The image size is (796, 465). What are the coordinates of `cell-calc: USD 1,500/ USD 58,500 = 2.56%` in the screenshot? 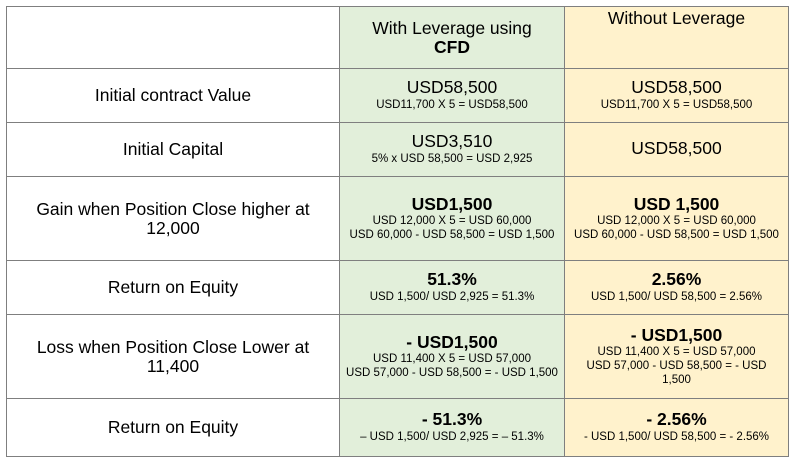 It's located at (676, 296).